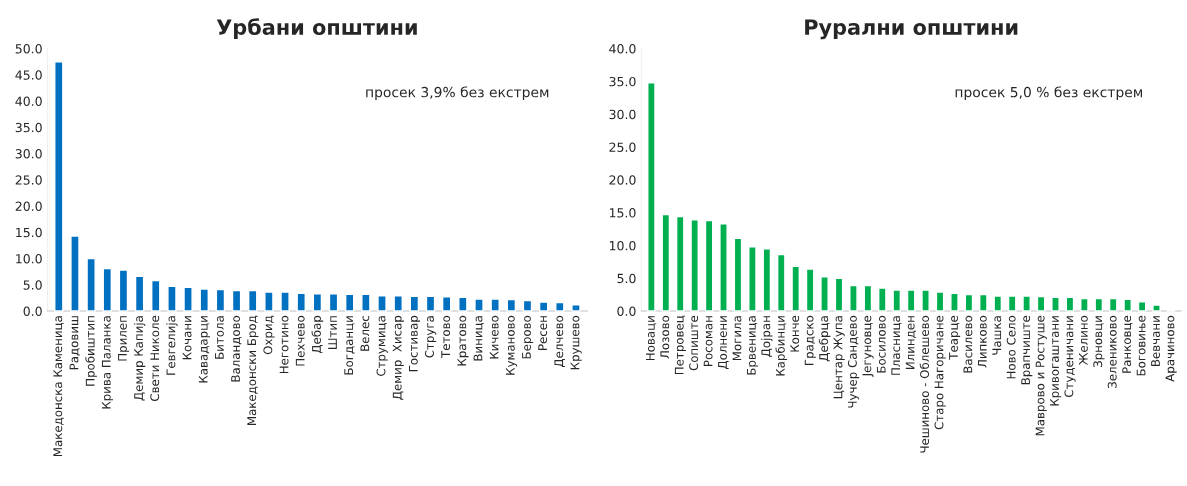  What do you see at coordinates (651, 338) in the screenshot?
I see `x-tick-label: Новаци` at bounding box center [651, 338].